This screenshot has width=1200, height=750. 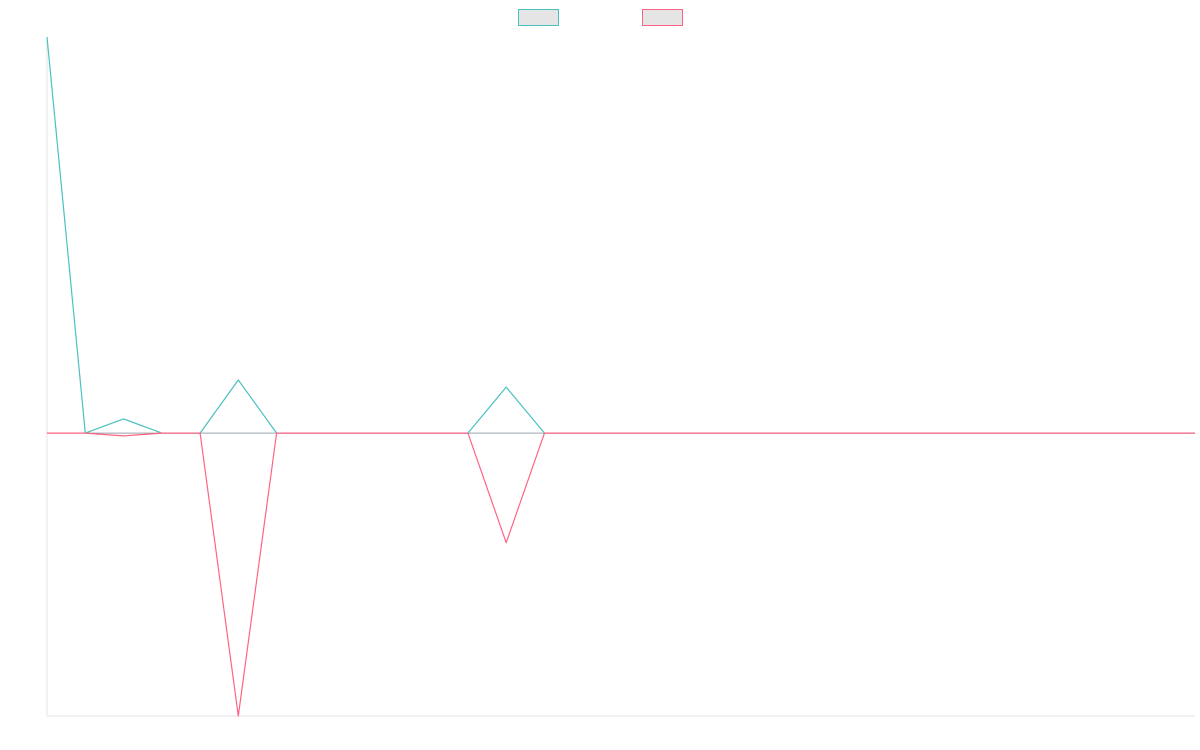 I want to click on legend-swatch-series_b, so click(x=662, y=17).